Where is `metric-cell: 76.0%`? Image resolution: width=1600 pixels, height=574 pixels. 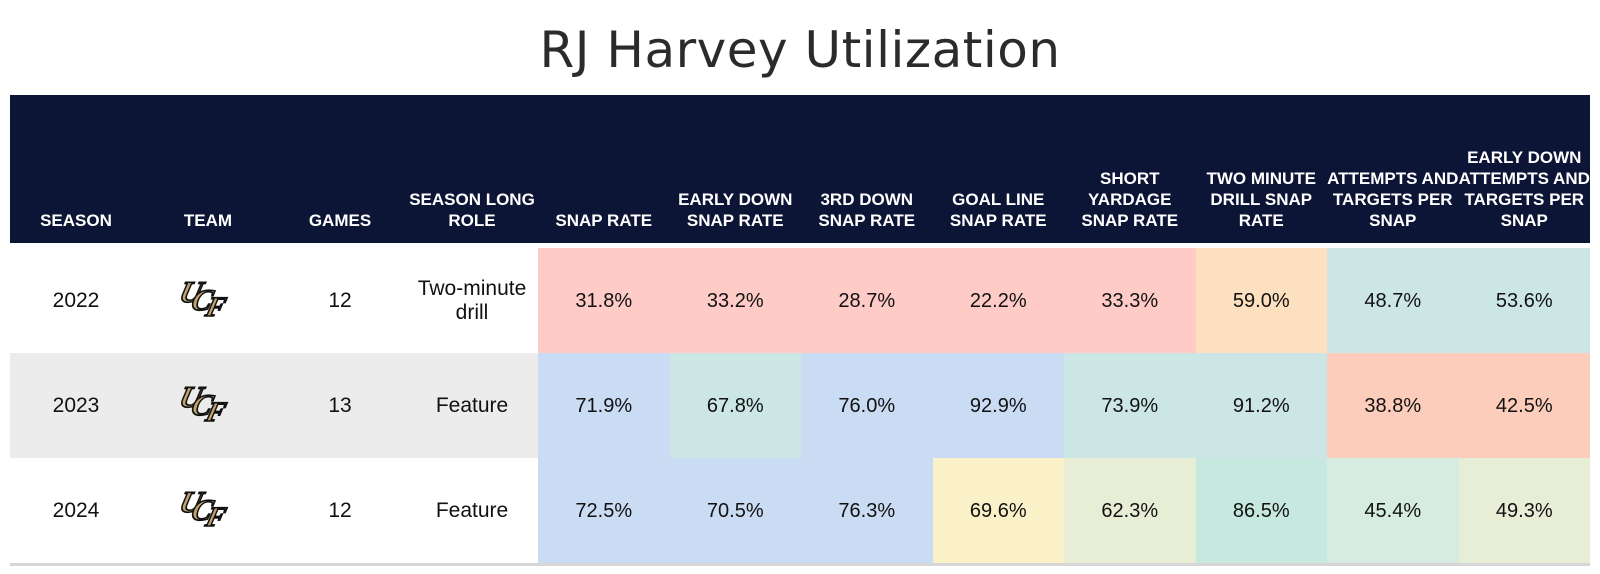 metric-cell: 76.0% is located at coordinates (867, 405).